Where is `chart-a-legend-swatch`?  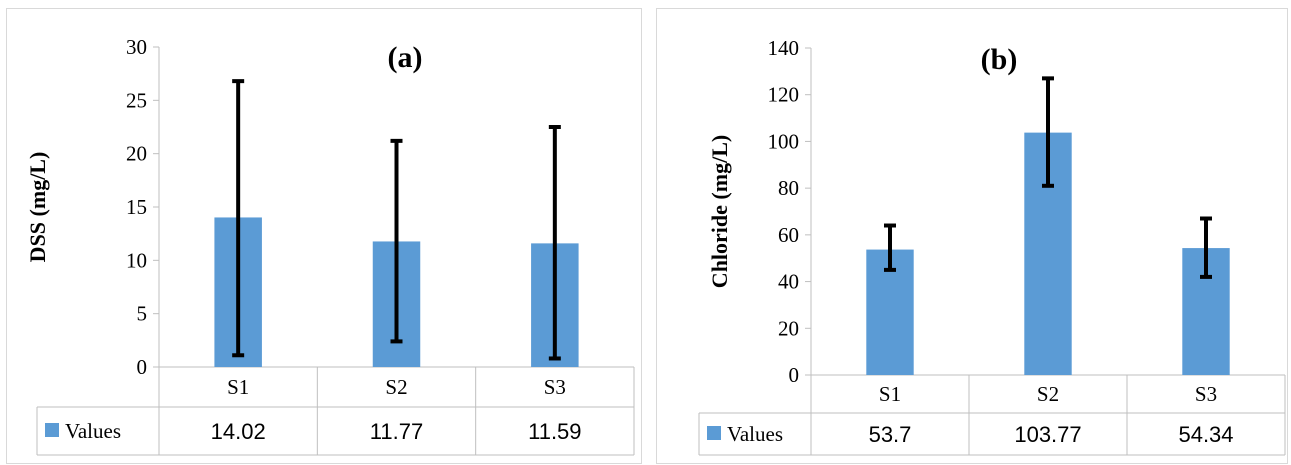
chart-a-legend-swatch is located at coordinates (52, 430).